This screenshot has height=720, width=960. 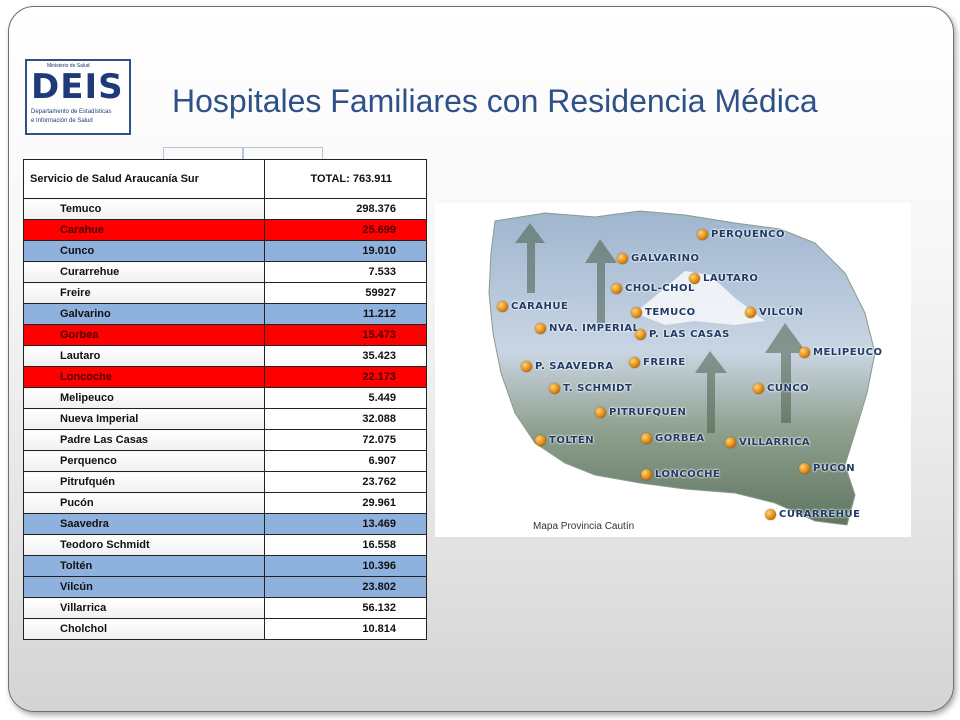 What do you see at coordinates (225, 545) in the screenshot?
I see `table-row: Teodoro Schmidt 16.558` at bounding box center [225, 545].